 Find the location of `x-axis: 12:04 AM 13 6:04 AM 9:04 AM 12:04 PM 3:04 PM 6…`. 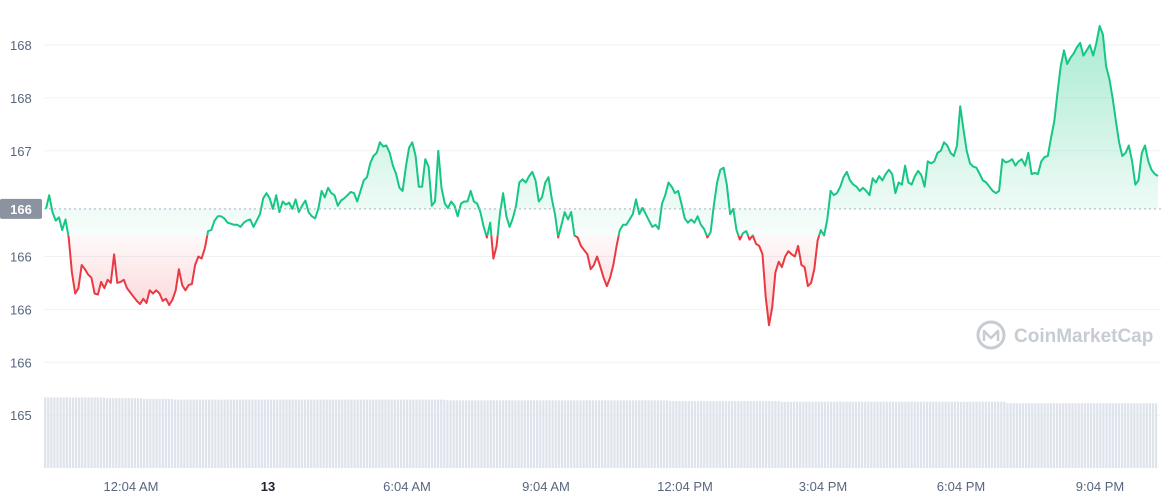

x-axis: 12:04 AM 13 6:04 AM 9:04 AM 12:04 PM 3:04 PM 6… is located at coordinates (614, 486).